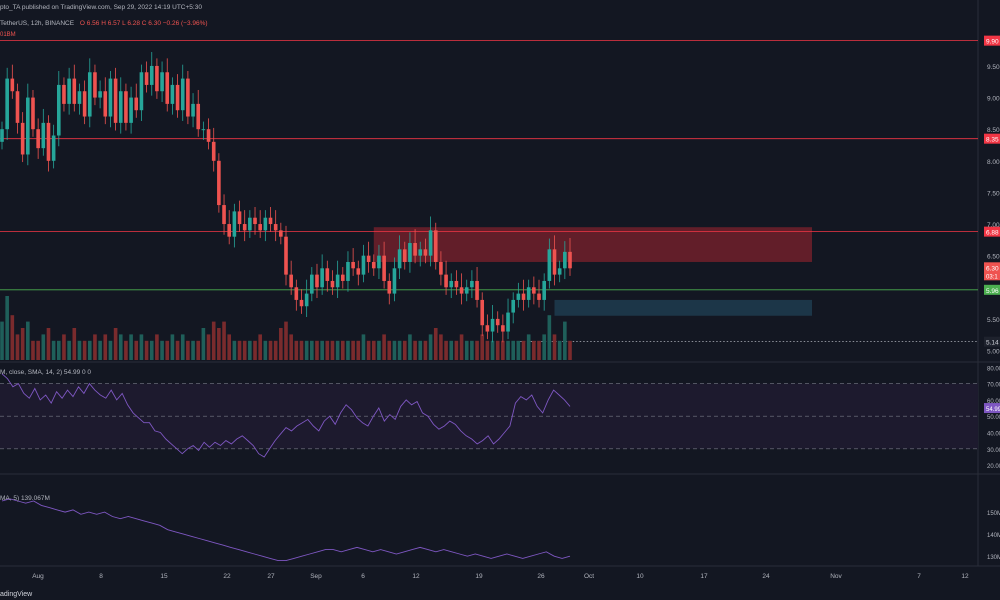  Describe the element at coordinates (489, 413) in the screenshot. I see `rsi-panel: M, close, SMA, 14, 2) 54.99 0 0` at that location.